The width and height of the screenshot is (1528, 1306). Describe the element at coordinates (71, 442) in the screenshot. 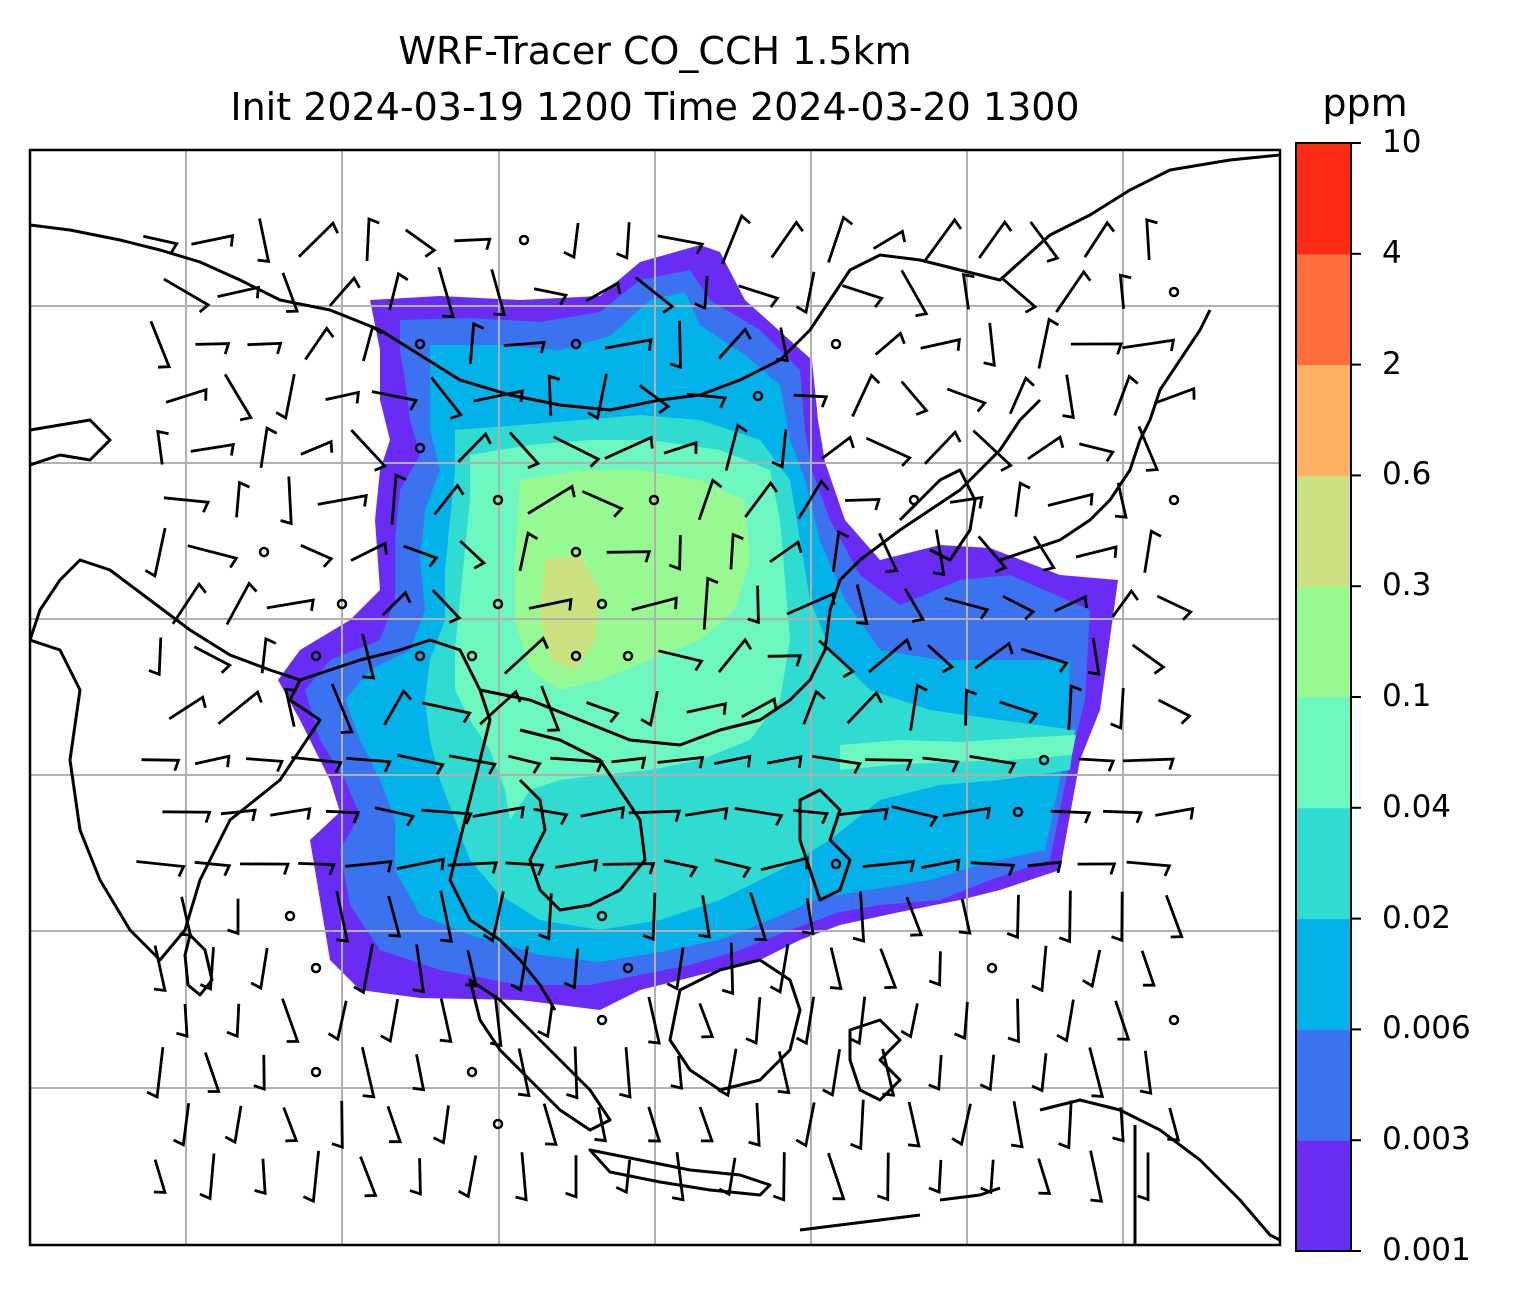

I see `coastline-northwest` at that location.